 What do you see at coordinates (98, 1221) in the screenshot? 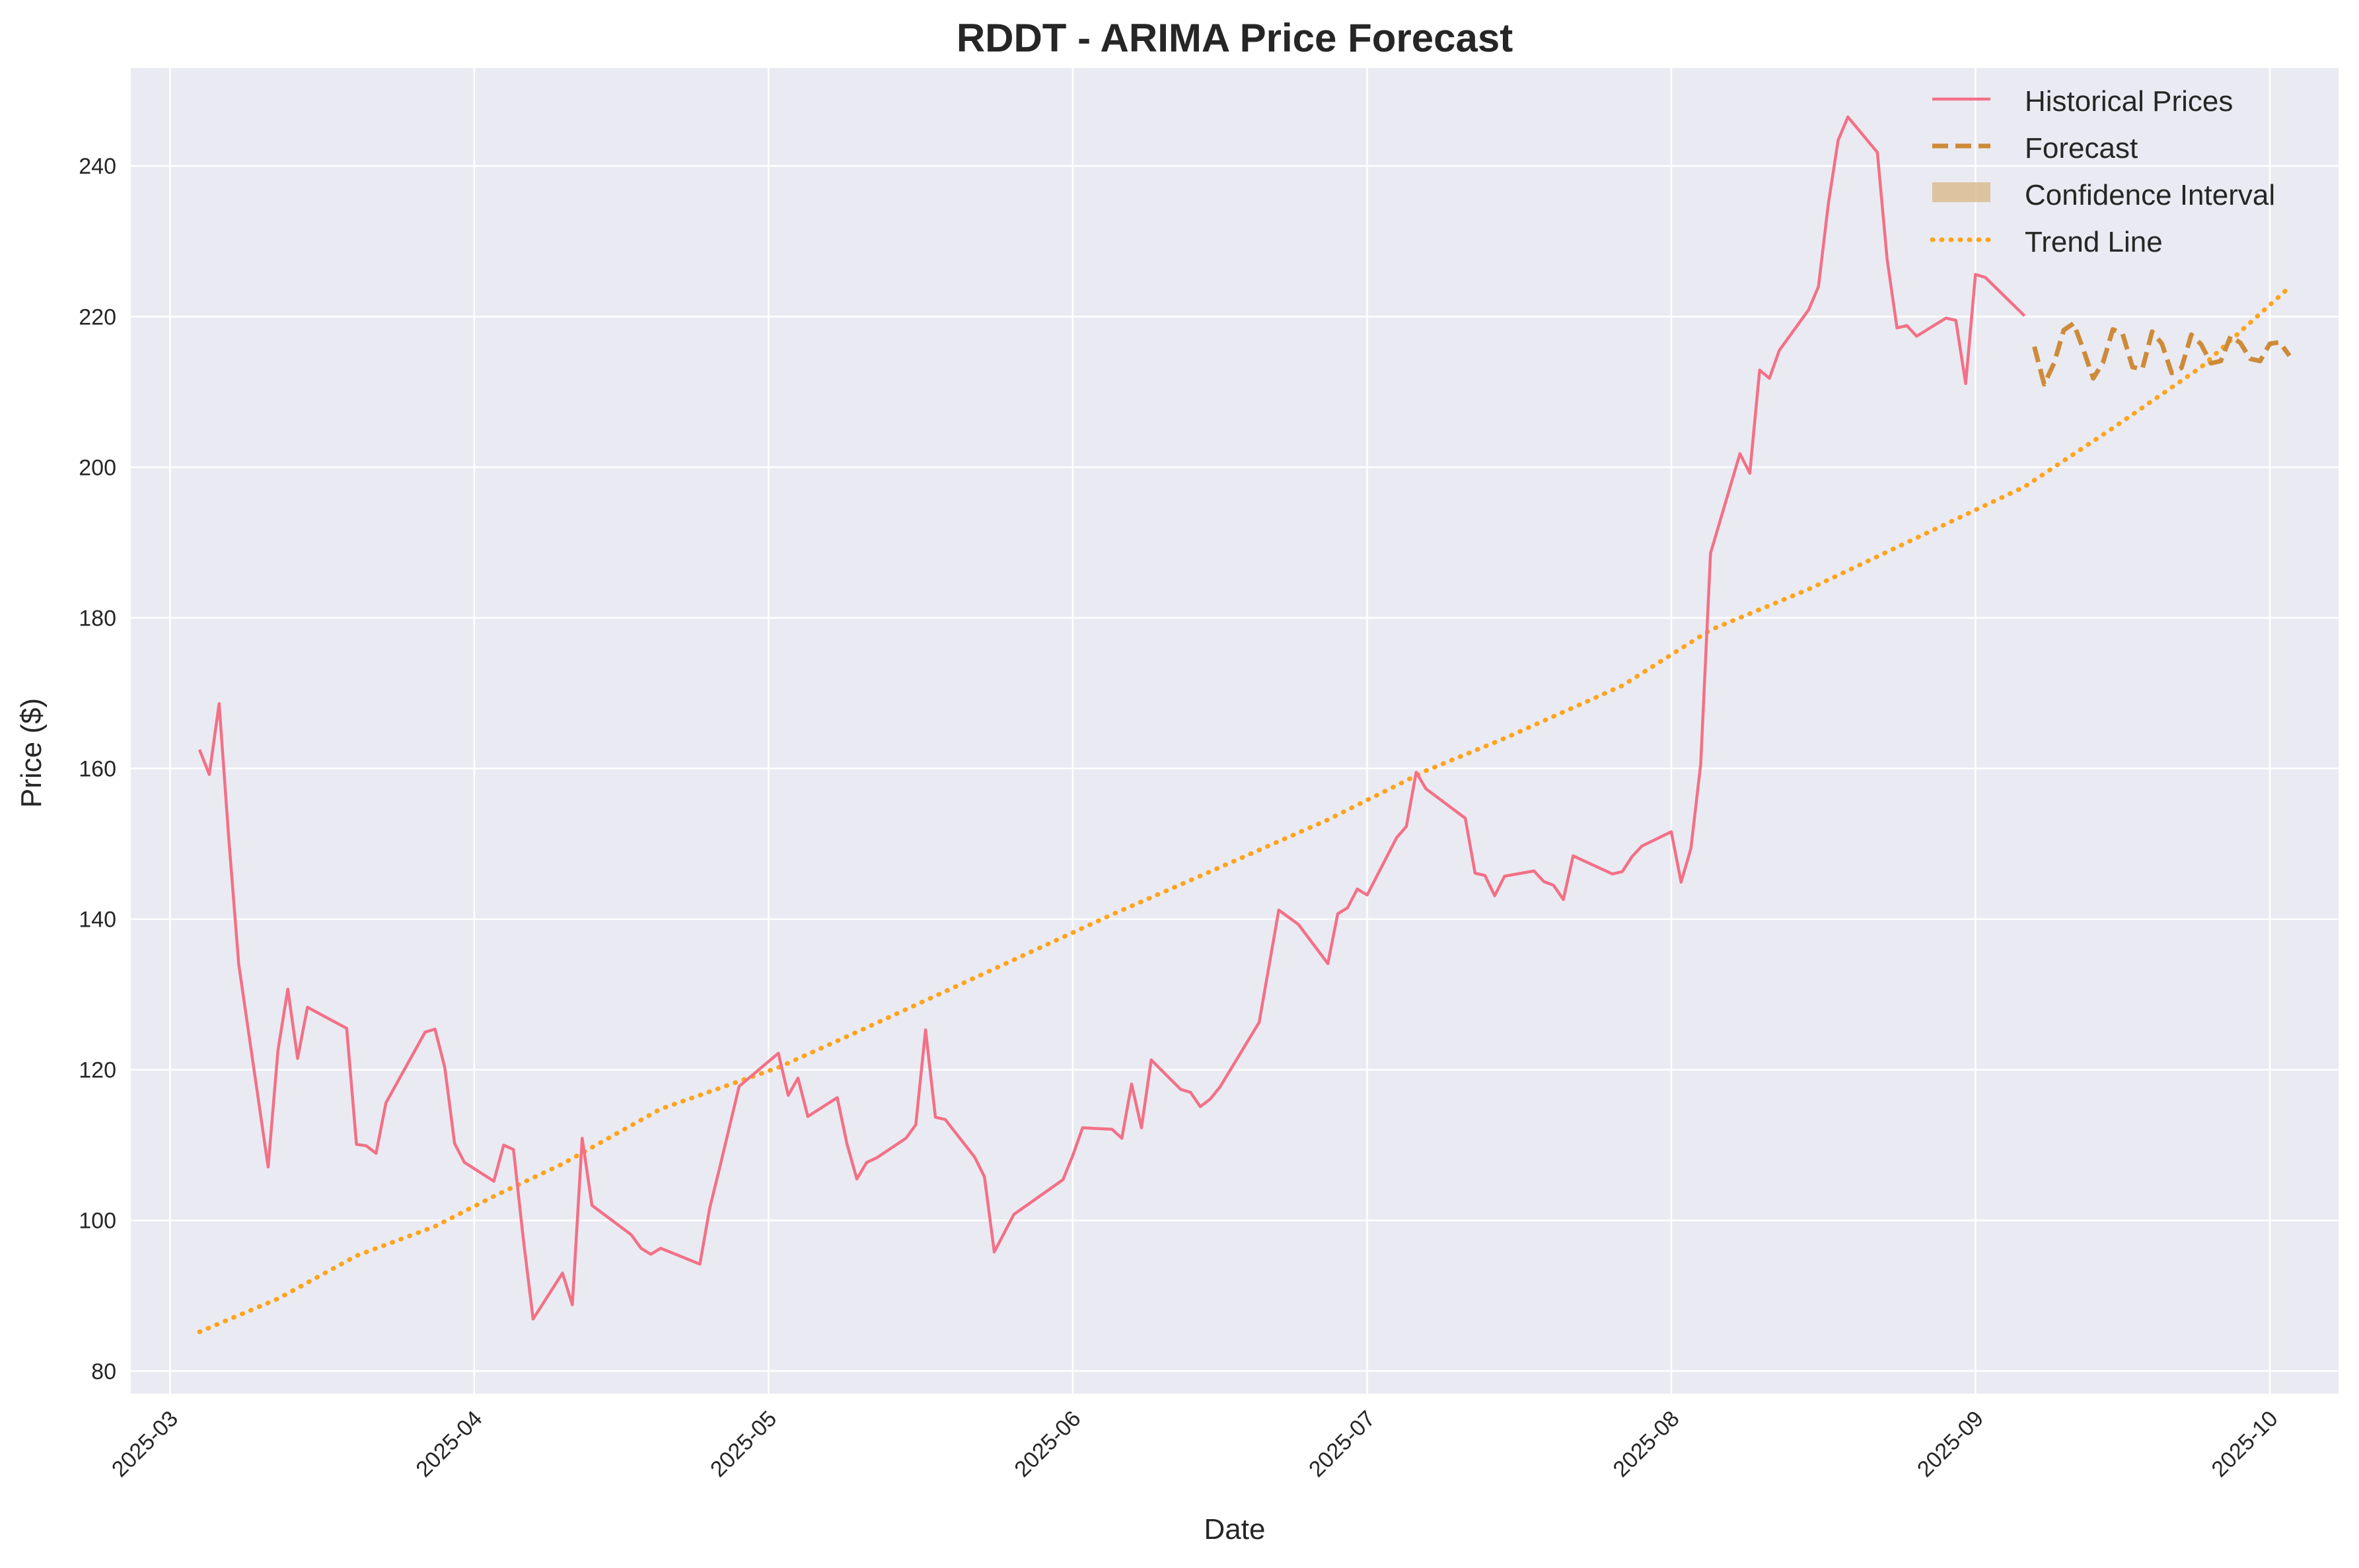
I see `y-tick-label: 100` at bounding box center [98, 1221].